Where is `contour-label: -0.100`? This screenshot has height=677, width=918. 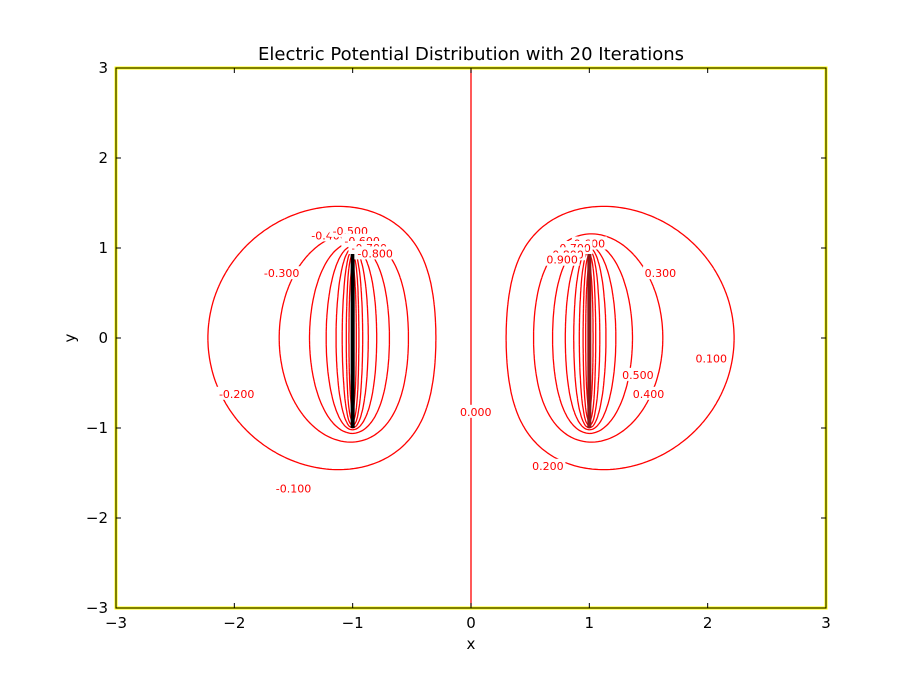 contour-label: -0.100 is located at coordinates (293, 488).